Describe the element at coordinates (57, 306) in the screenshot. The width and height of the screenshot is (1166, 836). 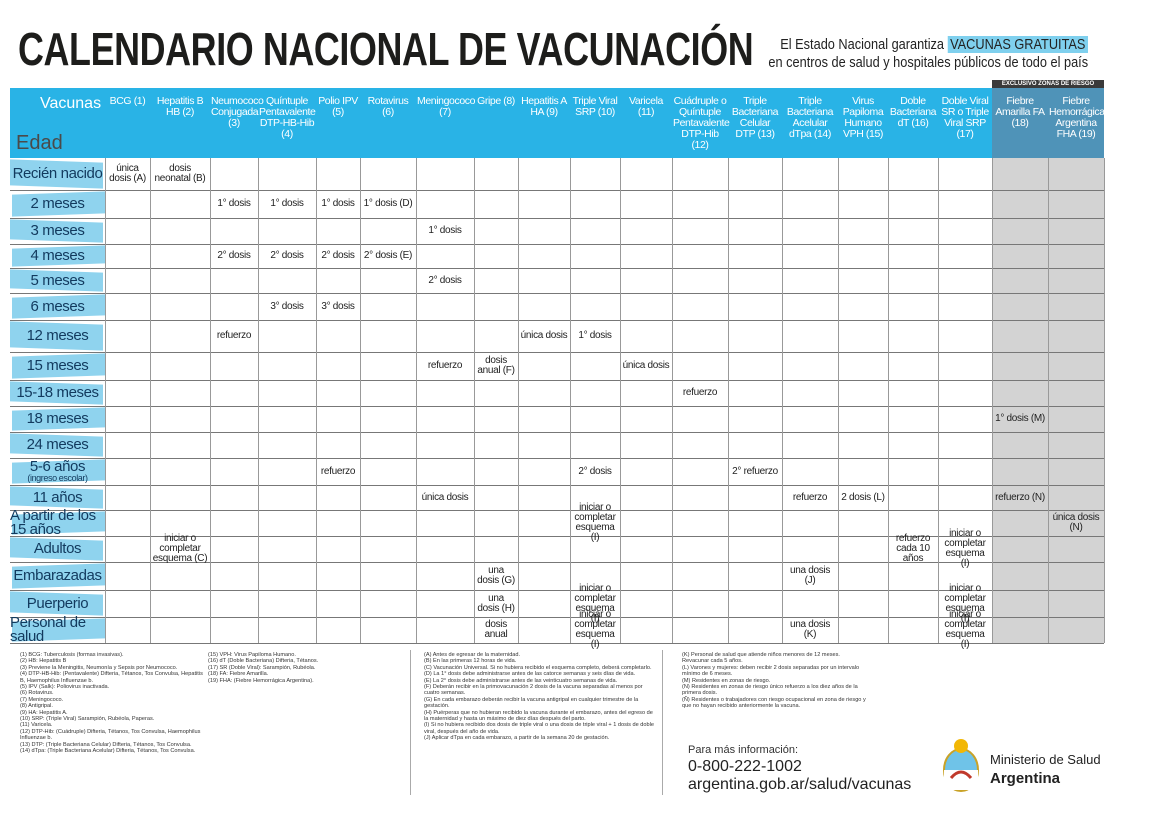
I see `age-text: 6 meses` at that location.